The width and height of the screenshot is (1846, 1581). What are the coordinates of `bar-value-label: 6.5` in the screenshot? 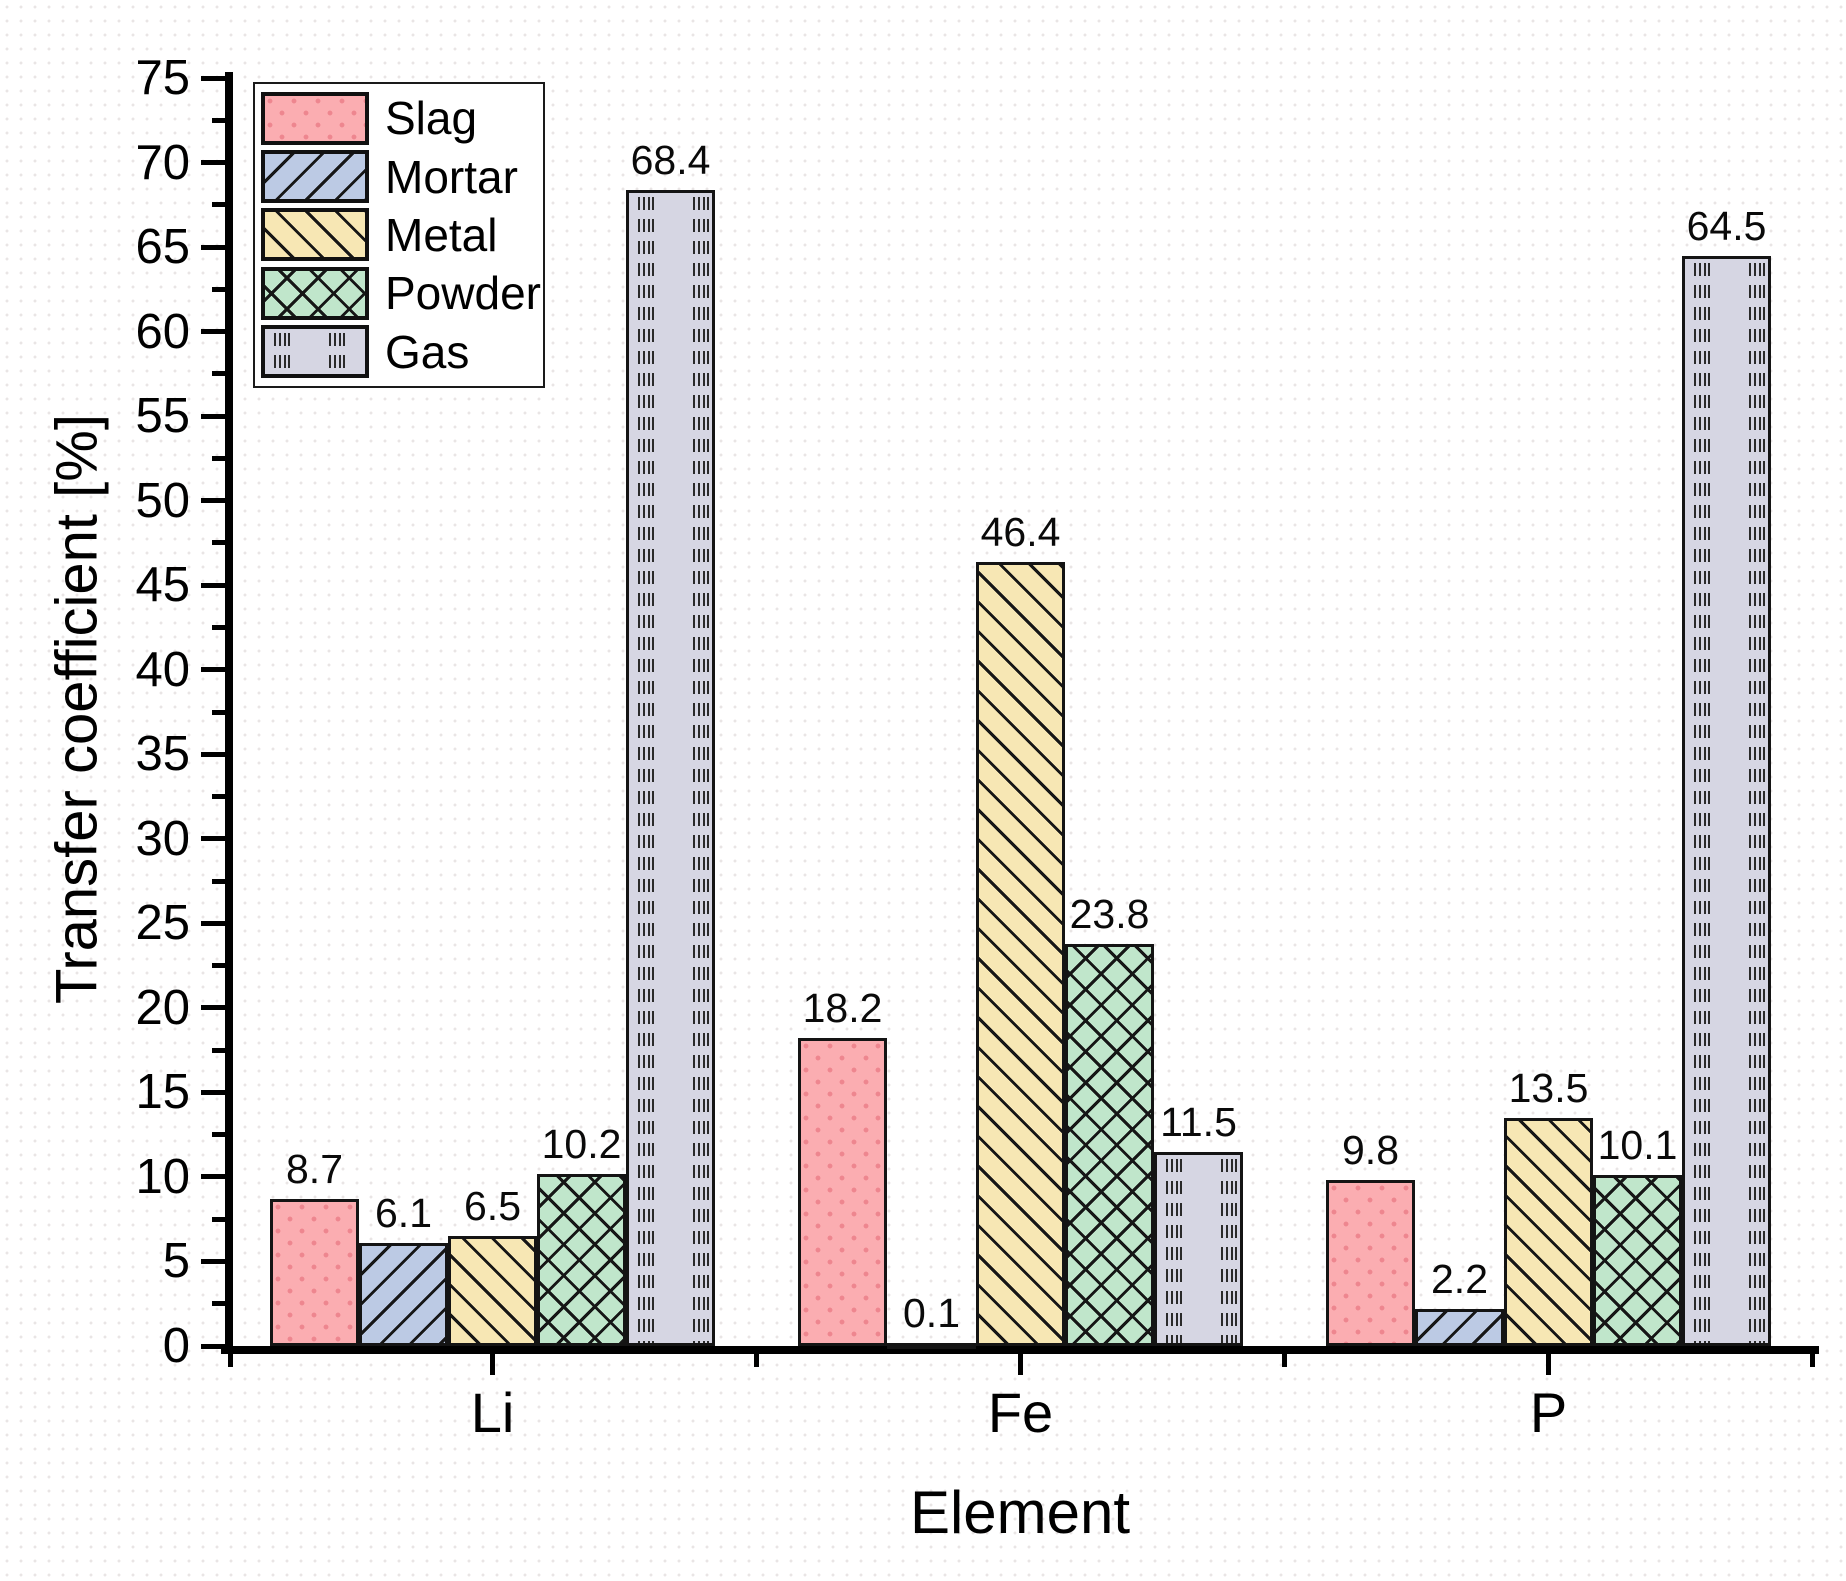 It's located at (492, 1206).